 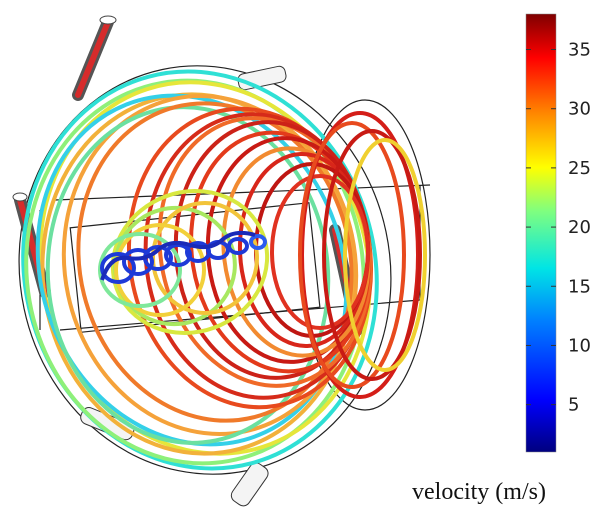 What do you see at coordinates (579, 50) in the screenshot?
I see `colorbar-tick-label: 35` at bounding box center [579, 50].